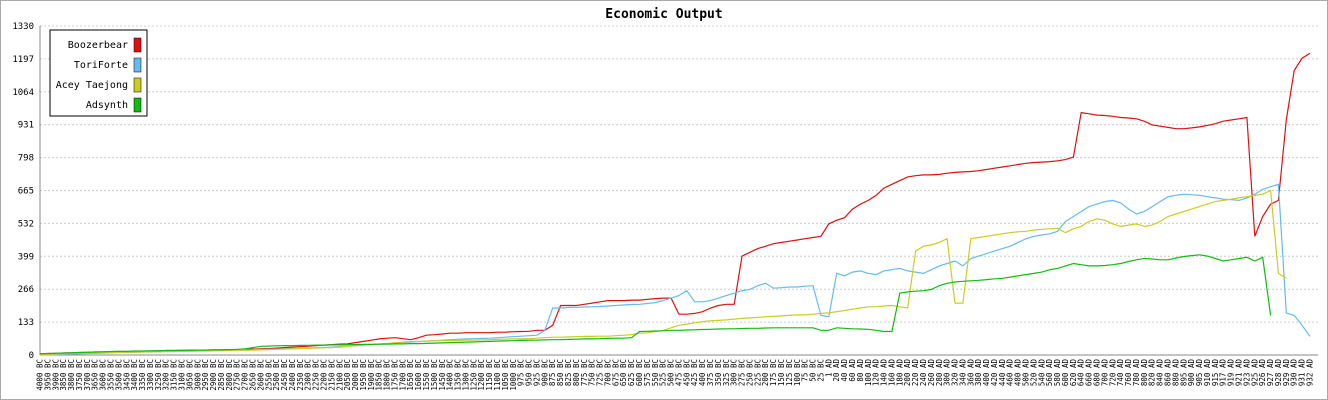  I want to click on x-tick-label: 675 BC, so click(615, 372).